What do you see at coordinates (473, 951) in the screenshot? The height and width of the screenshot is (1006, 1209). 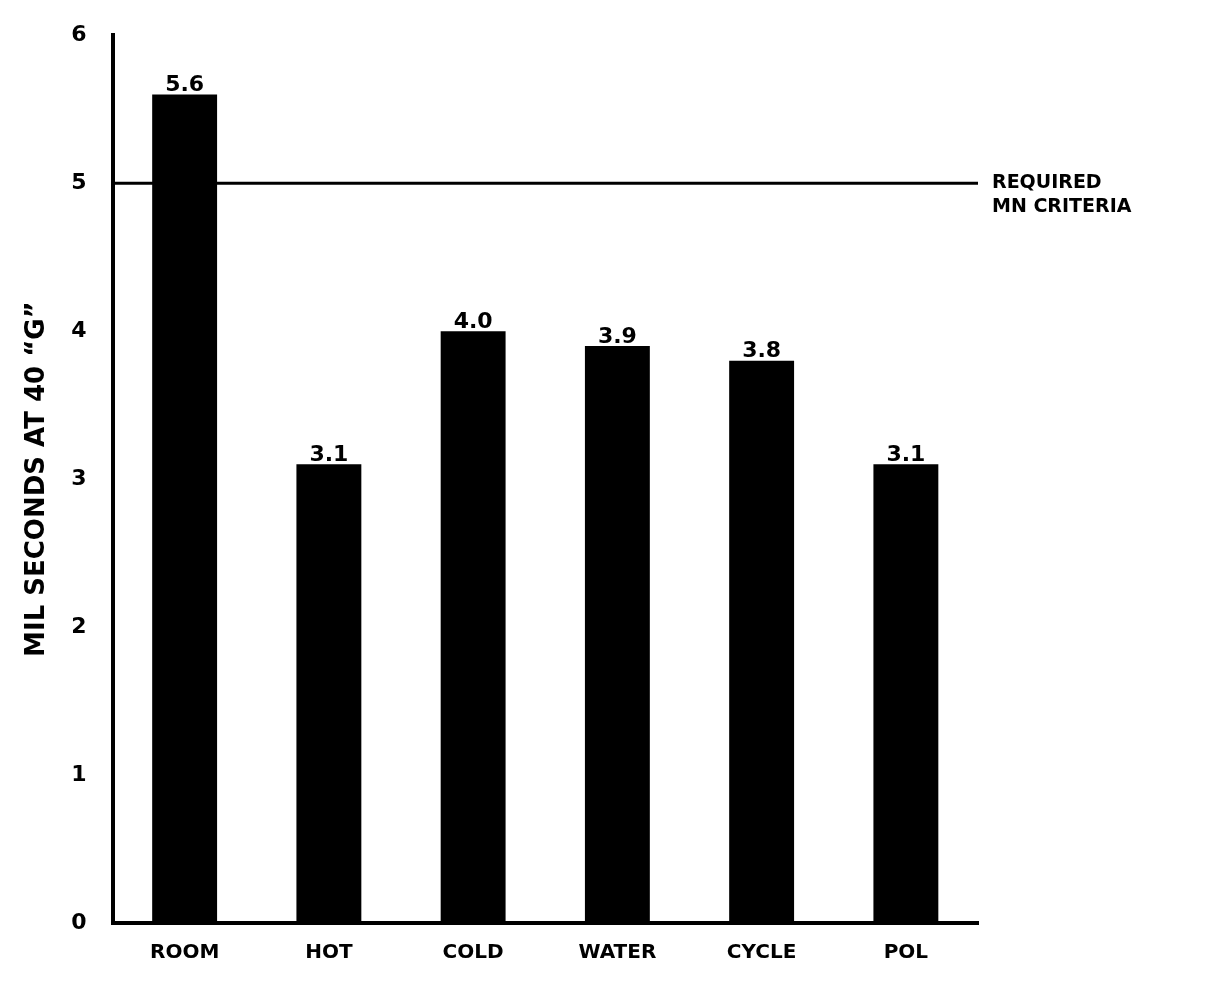 I see `x-tick-label: COLD` at bounding box center [473, 951].